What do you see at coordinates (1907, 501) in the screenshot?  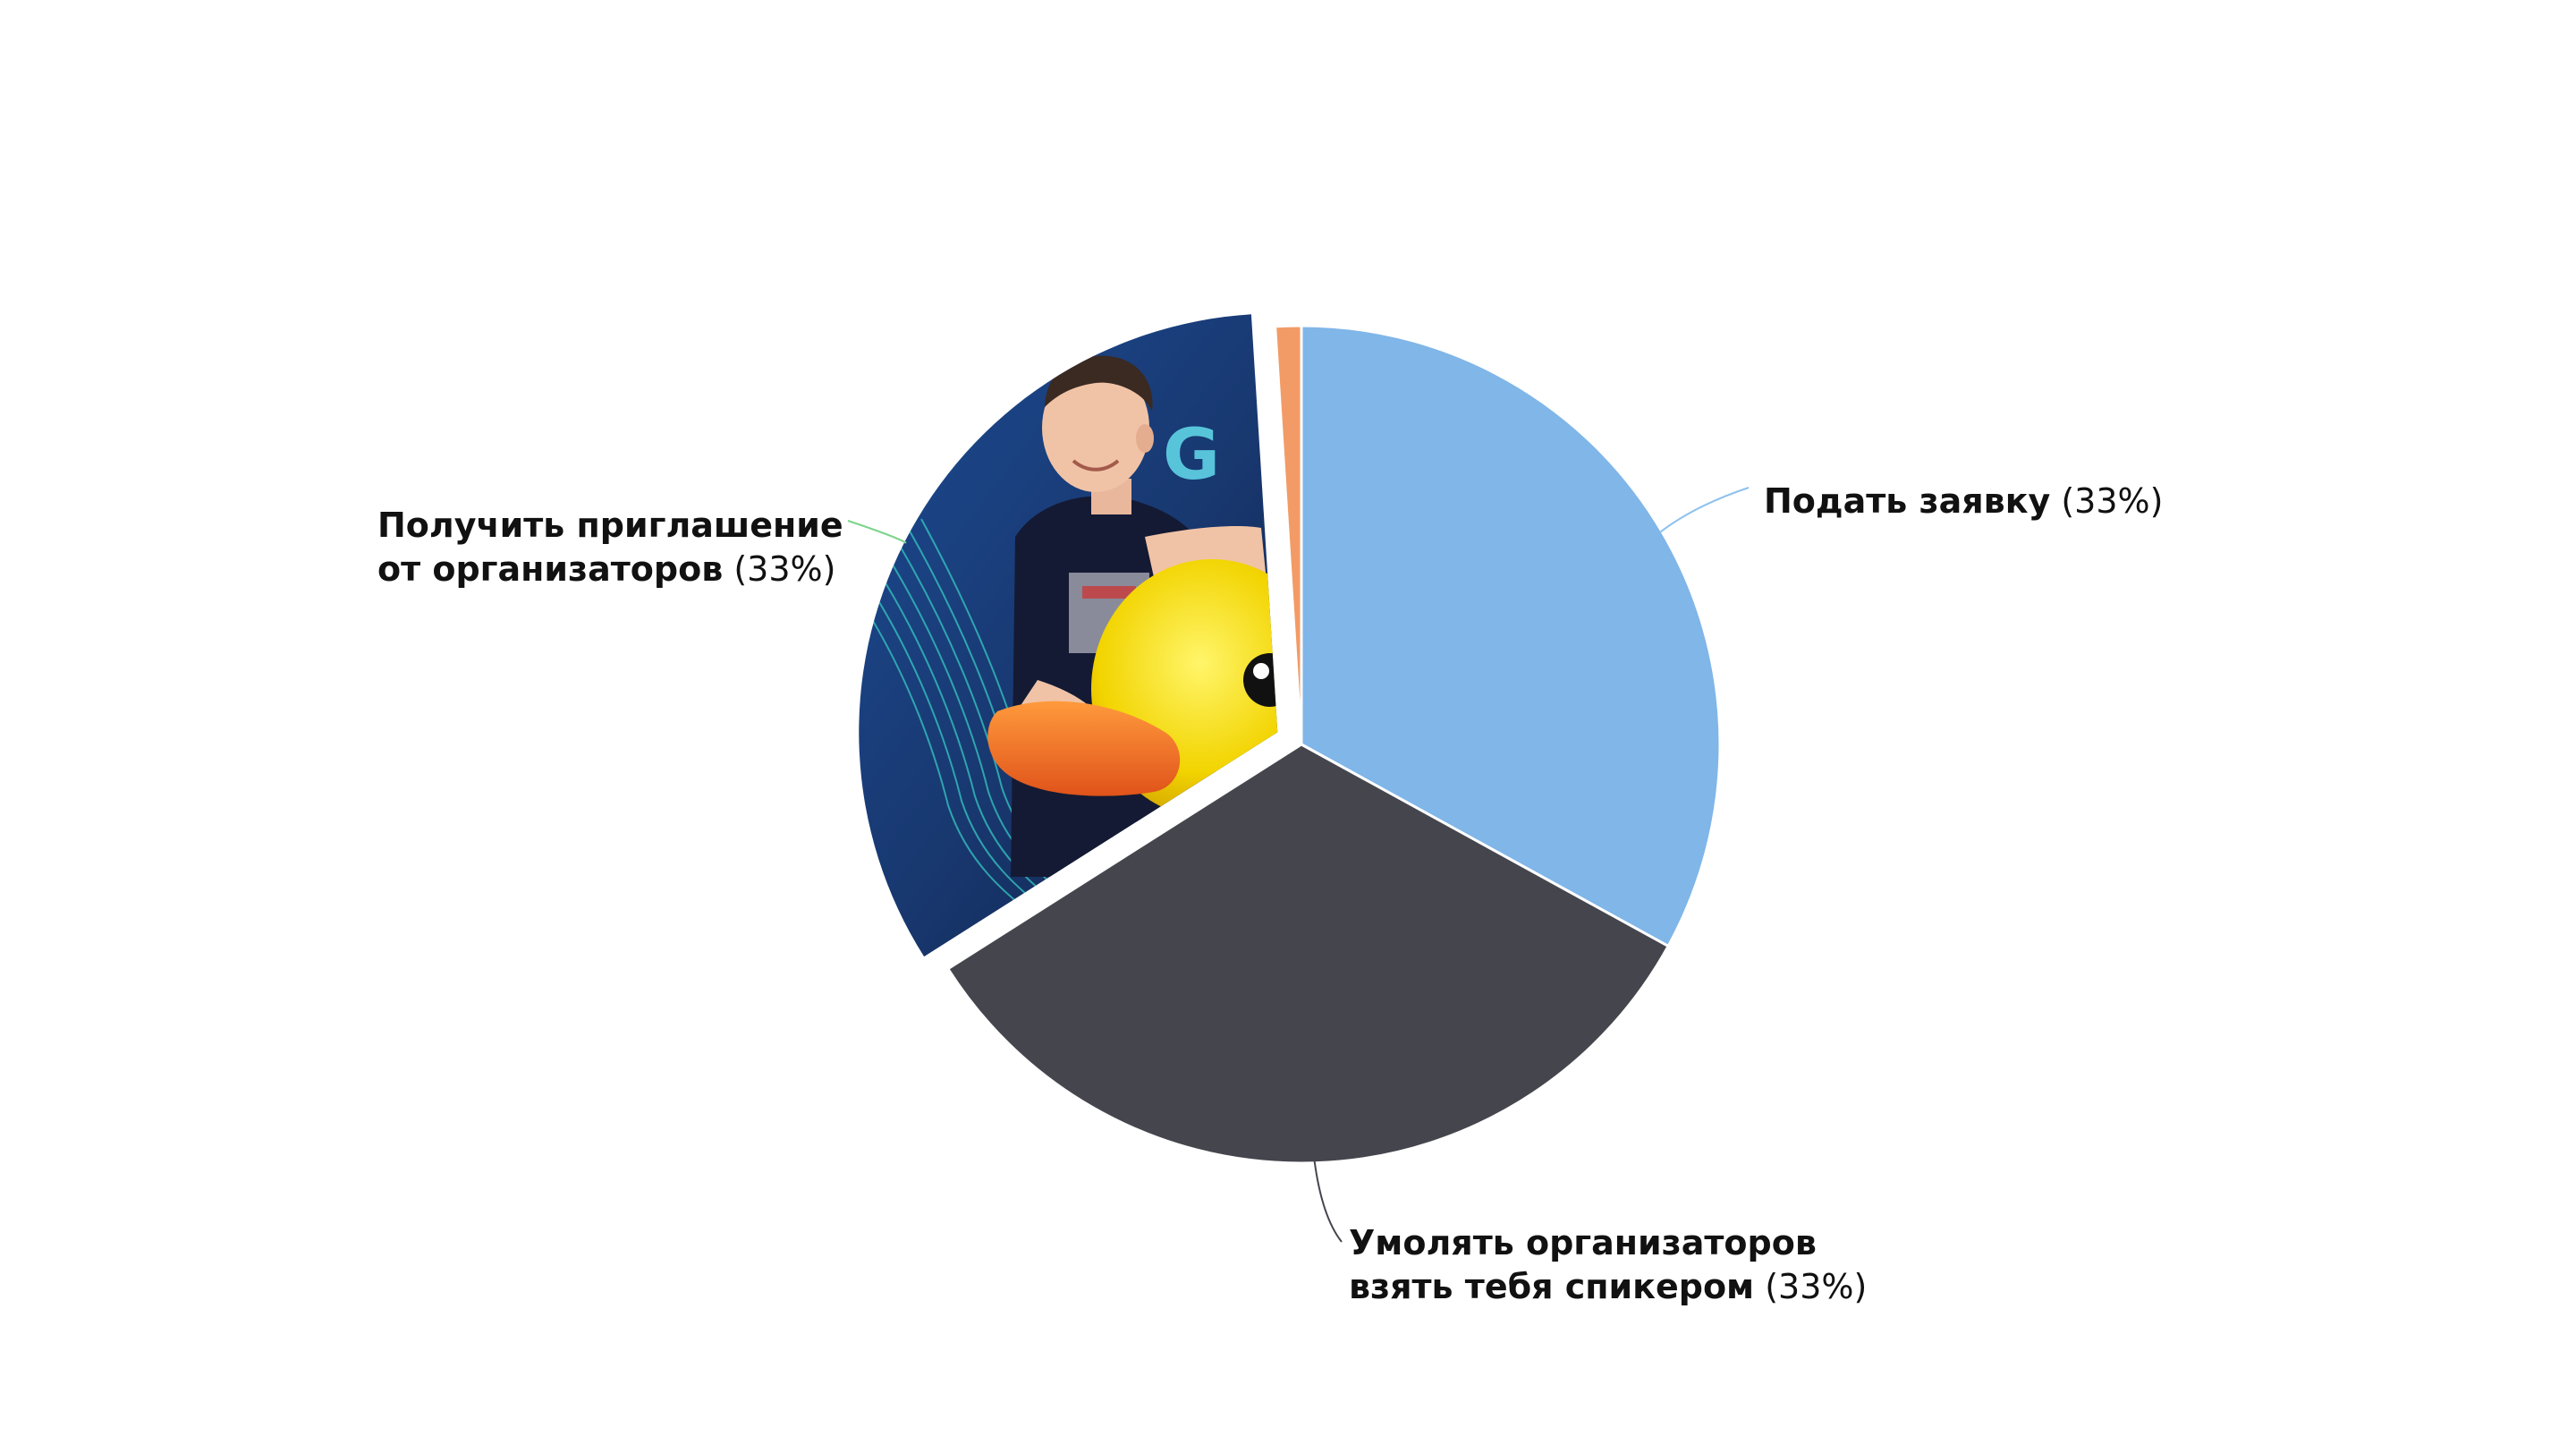 I see `slice-name-apply: Подать заявку` at bounding box center [1907, 501].